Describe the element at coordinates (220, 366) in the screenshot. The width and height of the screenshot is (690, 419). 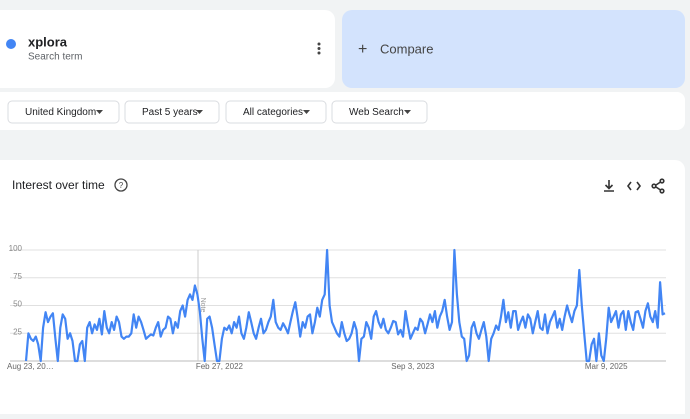
I see `x-tick-label: Feb 27, 2022` at that location.